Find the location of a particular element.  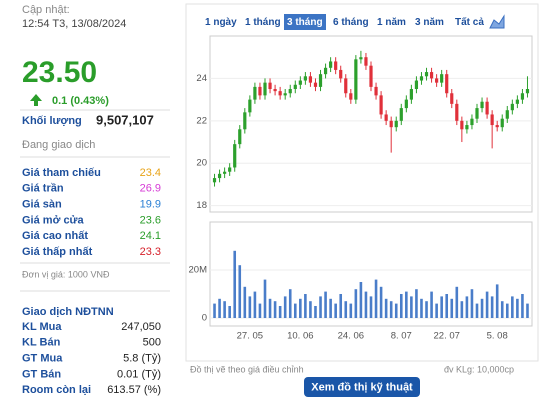

volume-label: Khối lượng is located at coordinates (52, 121).